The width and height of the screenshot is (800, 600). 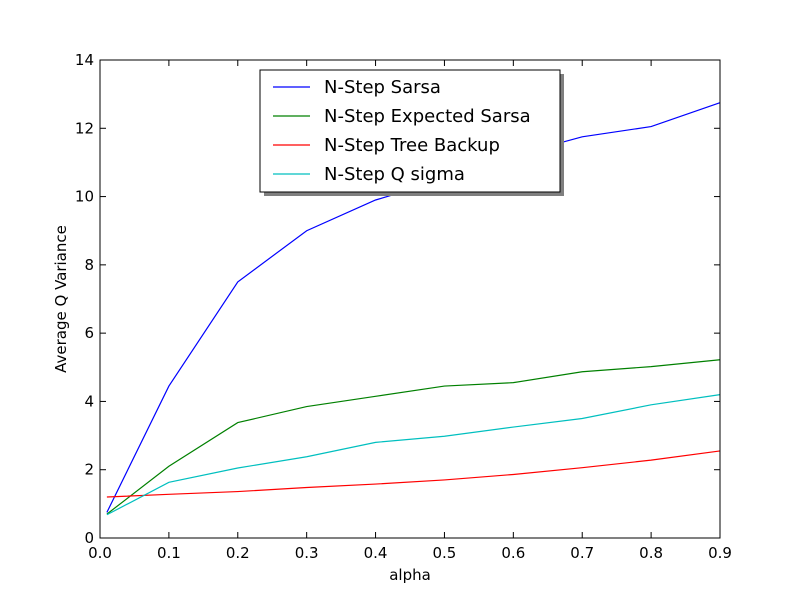 What do you see at coordinates (307, 553) in the screenshot?
I see `x-tick-label: 0.3` at bounding box center [307, 553].